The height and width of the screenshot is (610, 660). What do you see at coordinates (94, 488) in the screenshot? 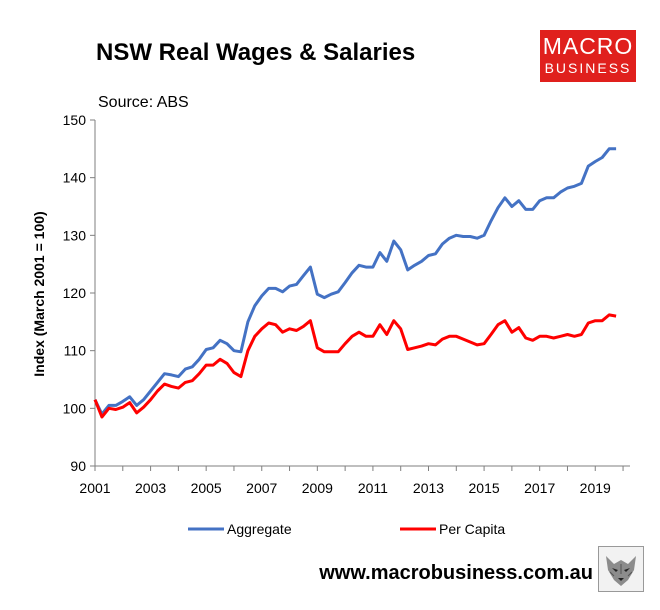
I see `x-tick-label: 2001` at bounding box center [94, 488].